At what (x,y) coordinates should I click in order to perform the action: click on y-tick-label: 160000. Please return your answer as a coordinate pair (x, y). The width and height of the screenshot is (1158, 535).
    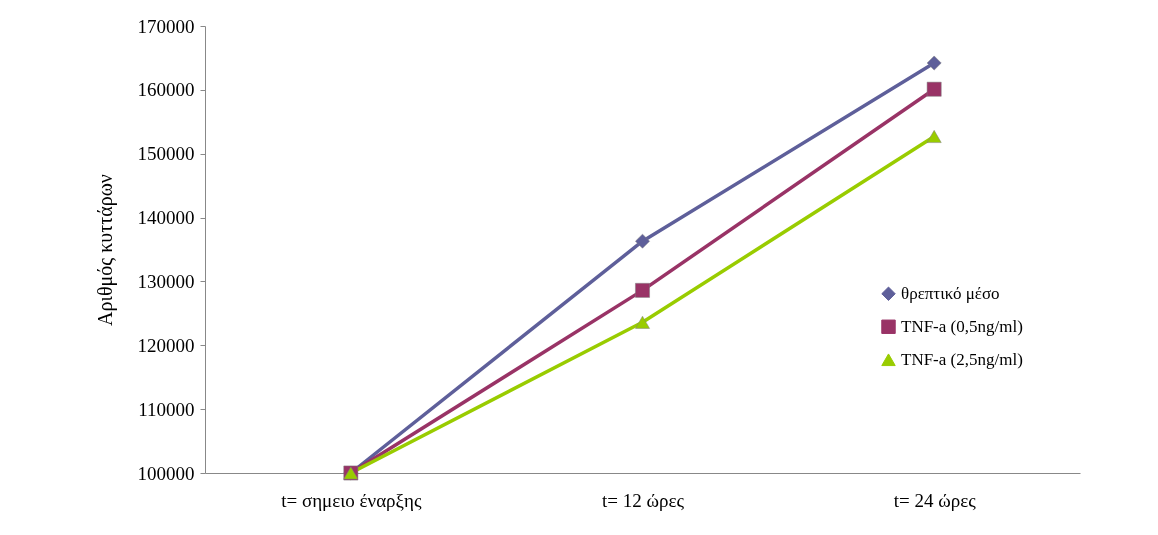
    Looking at the image, I should click on (166, 90).